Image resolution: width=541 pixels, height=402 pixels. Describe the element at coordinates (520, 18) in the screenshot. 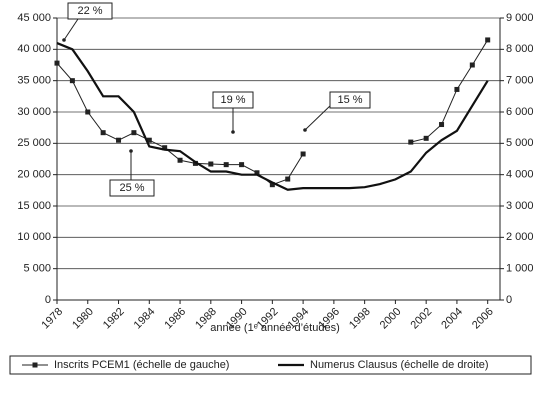

I see `y2-tick-label: 9 000` at that location.